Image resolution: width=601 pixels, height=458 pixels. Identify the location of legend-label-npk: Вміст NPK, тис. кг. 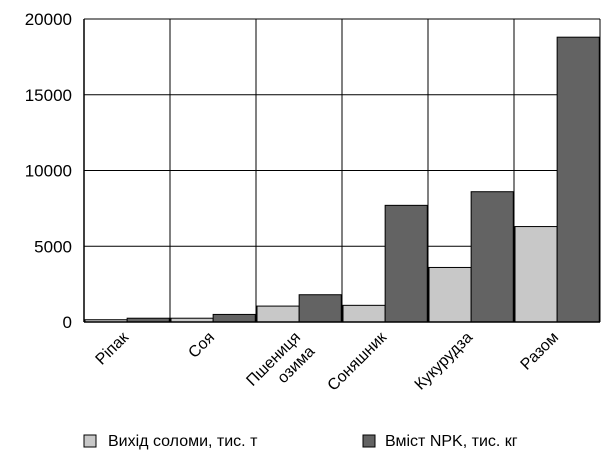
(451, 441).